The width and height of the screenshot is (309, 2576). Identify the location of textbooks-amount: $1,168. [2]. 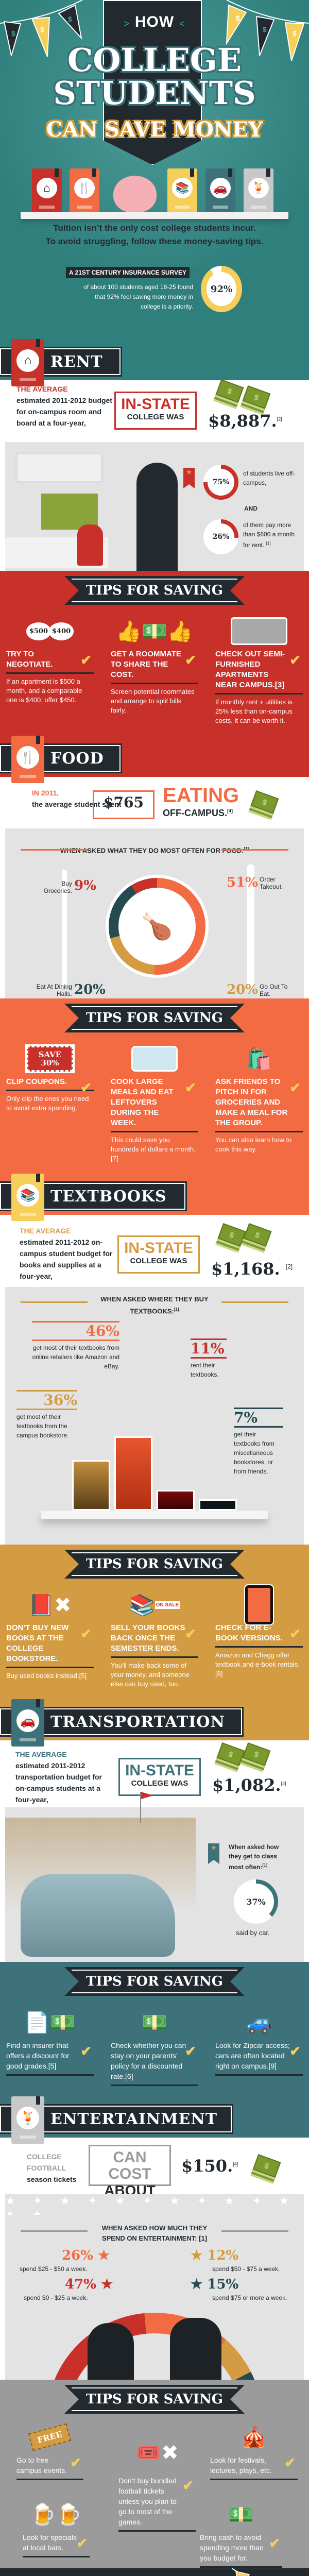
(252, 1269).